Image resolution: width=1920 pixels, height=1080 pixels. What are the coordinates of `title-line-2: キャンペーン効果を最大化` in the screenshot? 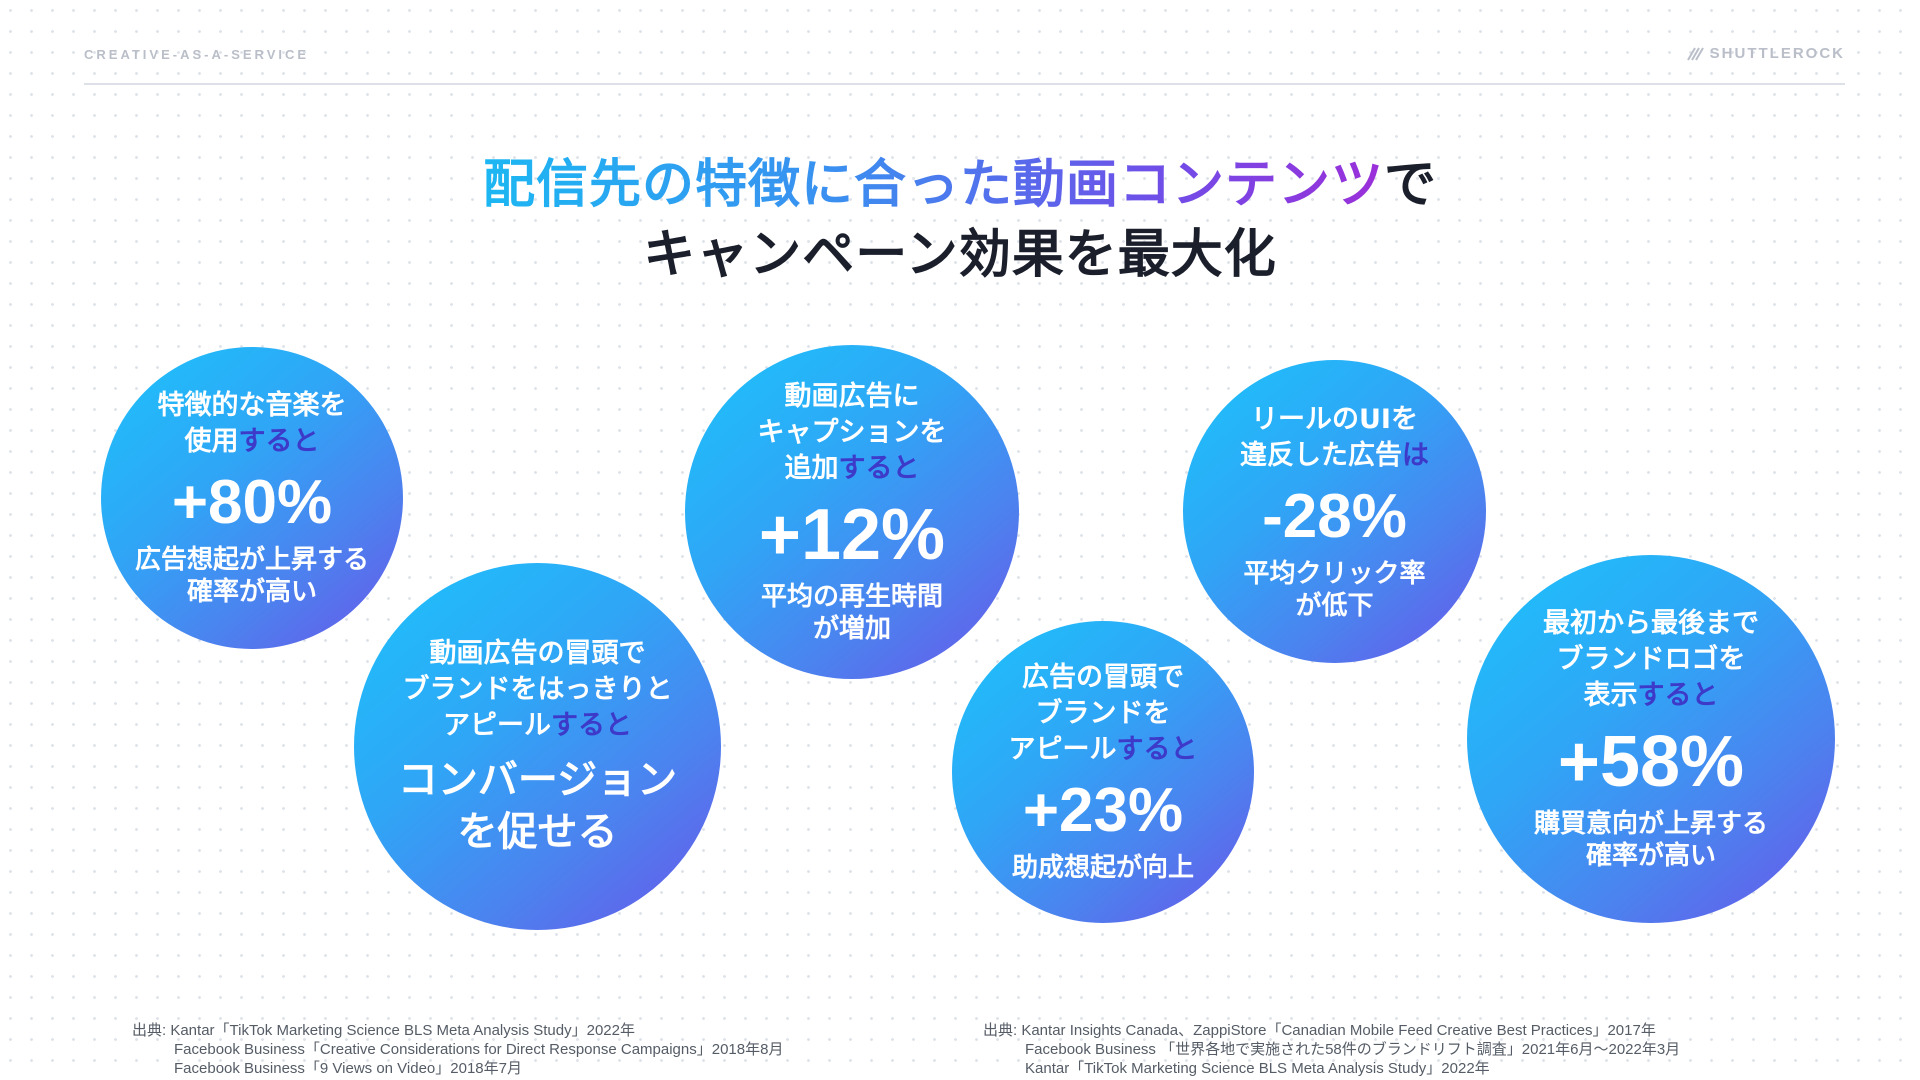 It's located at (960, 255).